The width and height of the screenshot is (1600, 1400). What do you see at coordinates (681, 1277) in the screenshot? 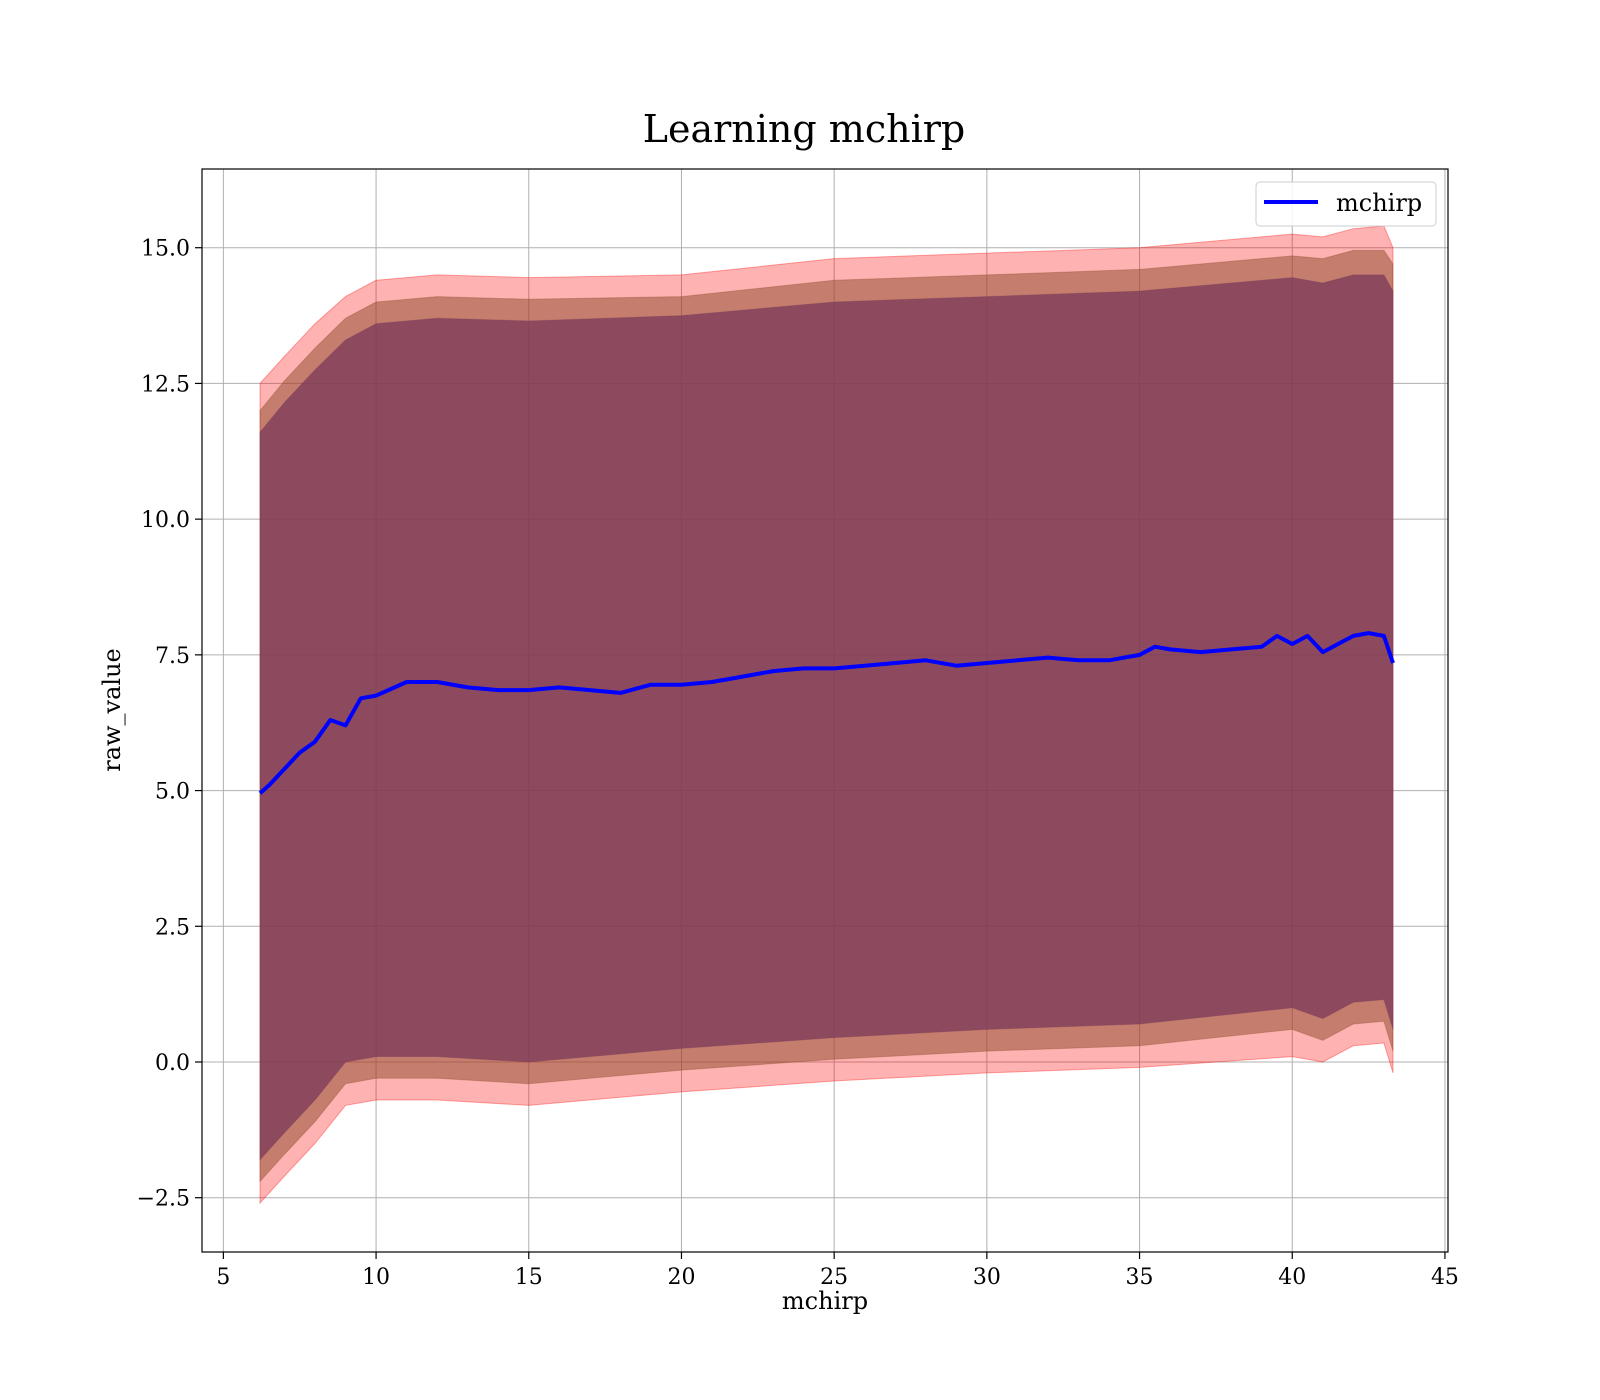
I see `x-tick-label: 20` at bounding box center [681, 1277].